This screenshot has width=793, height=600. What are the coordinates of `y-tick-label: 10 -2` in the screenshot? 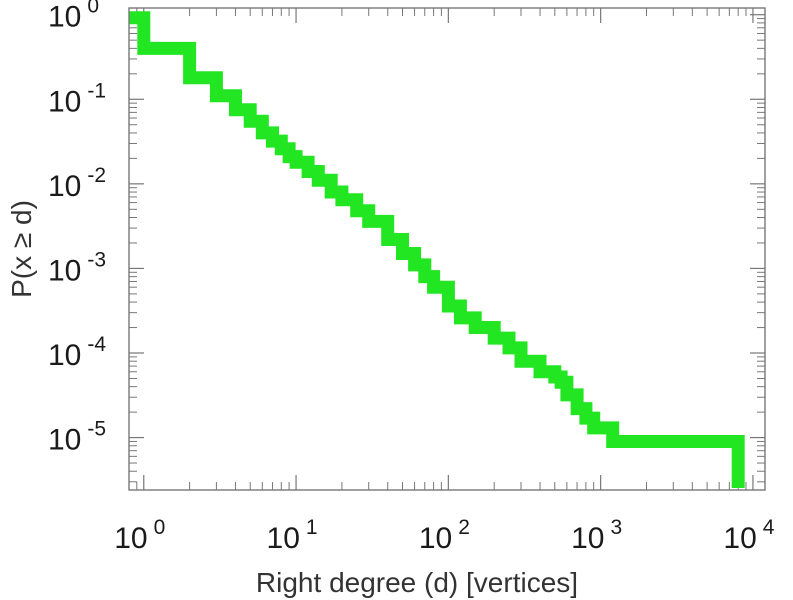 It's located at (77, 183).